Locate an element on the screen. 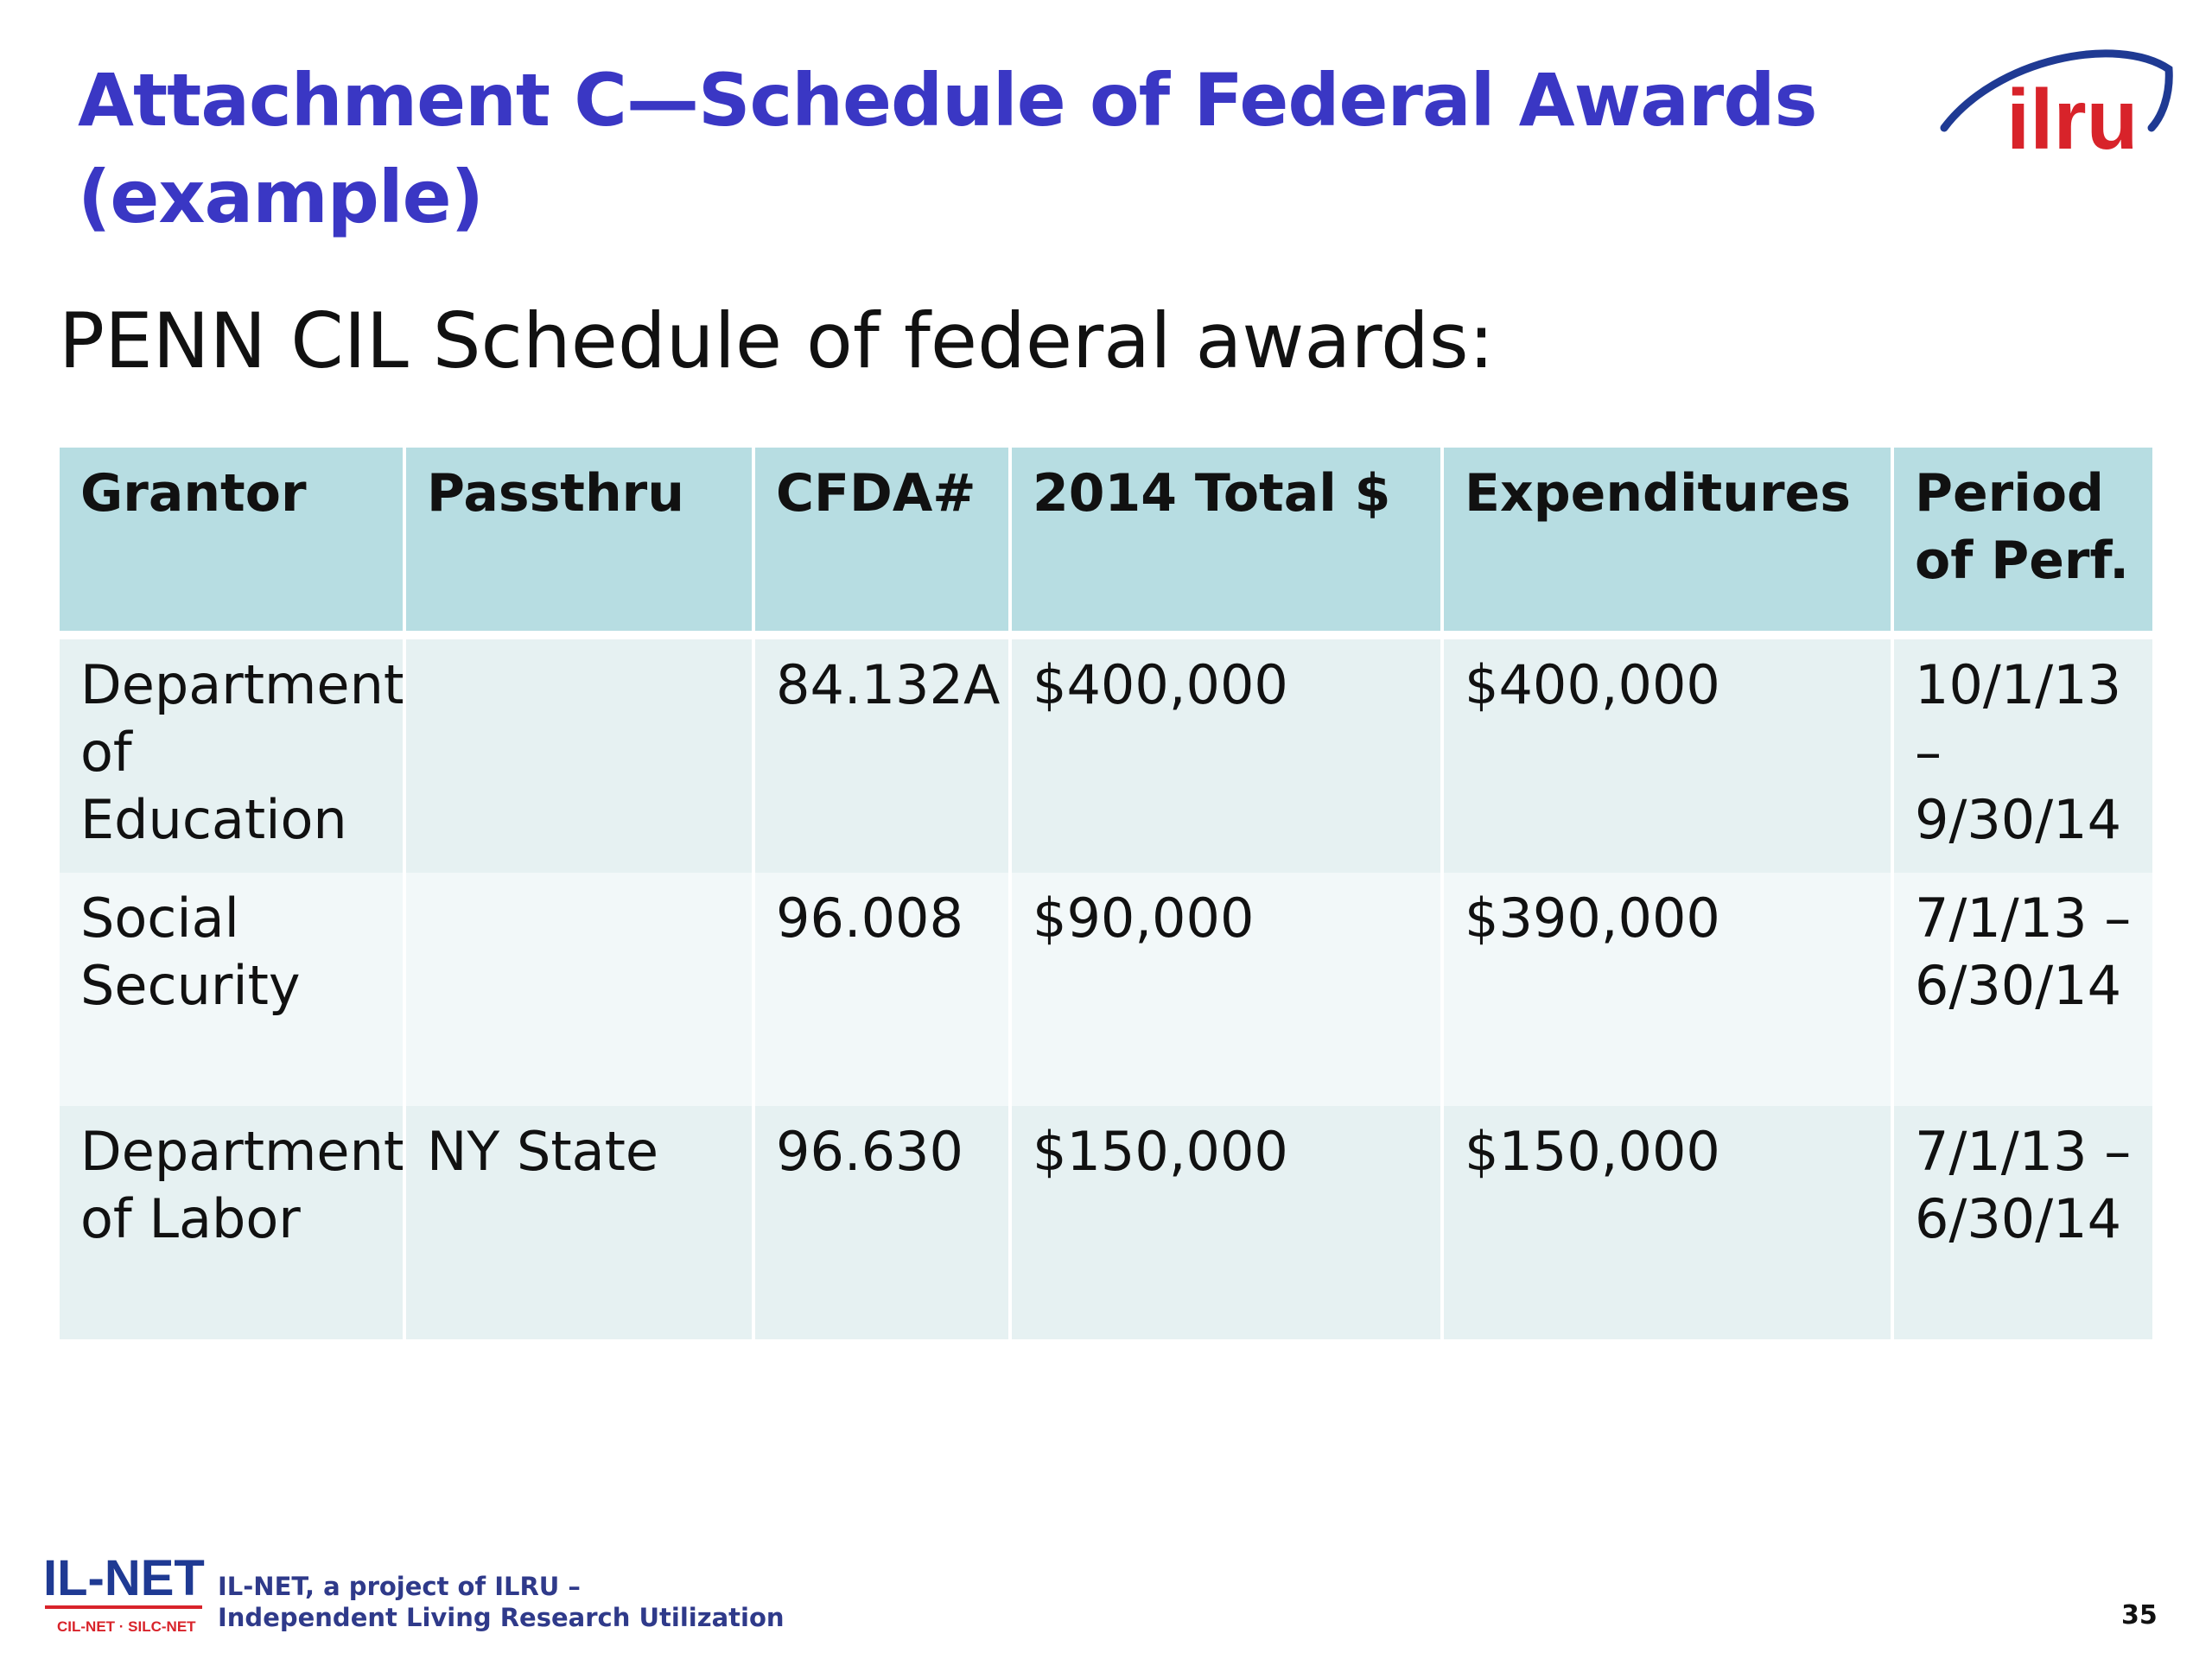 Image resolution: width=2212 pixels, height=1659 pixels. slide-subtitle: PENN CIL Schedule of federal awards: is located at coordinates (777, 340).